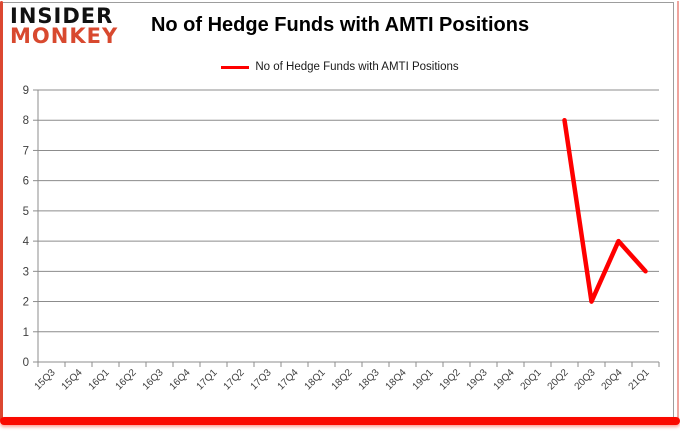 The height and width of the screenshot is (433, 680). Describe the element at coordinates (26, 303) in the screenshot. I see `y-axis-label: 2` at that location.